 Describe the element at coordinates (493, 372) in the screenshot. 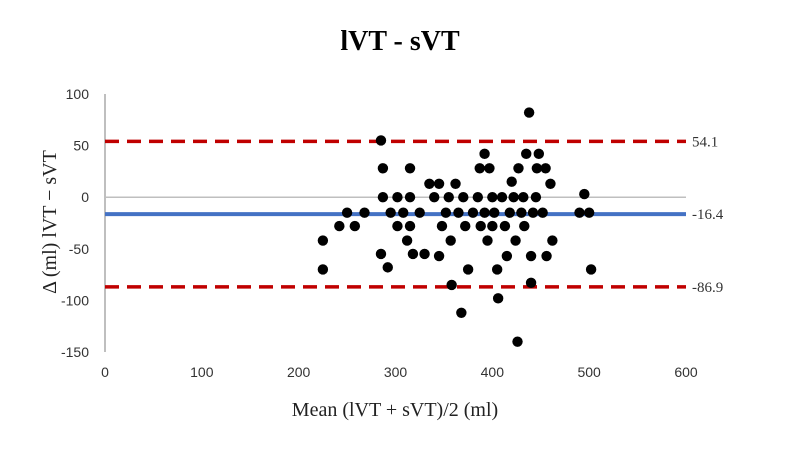

I see `x-tick-label: 400` at that location.